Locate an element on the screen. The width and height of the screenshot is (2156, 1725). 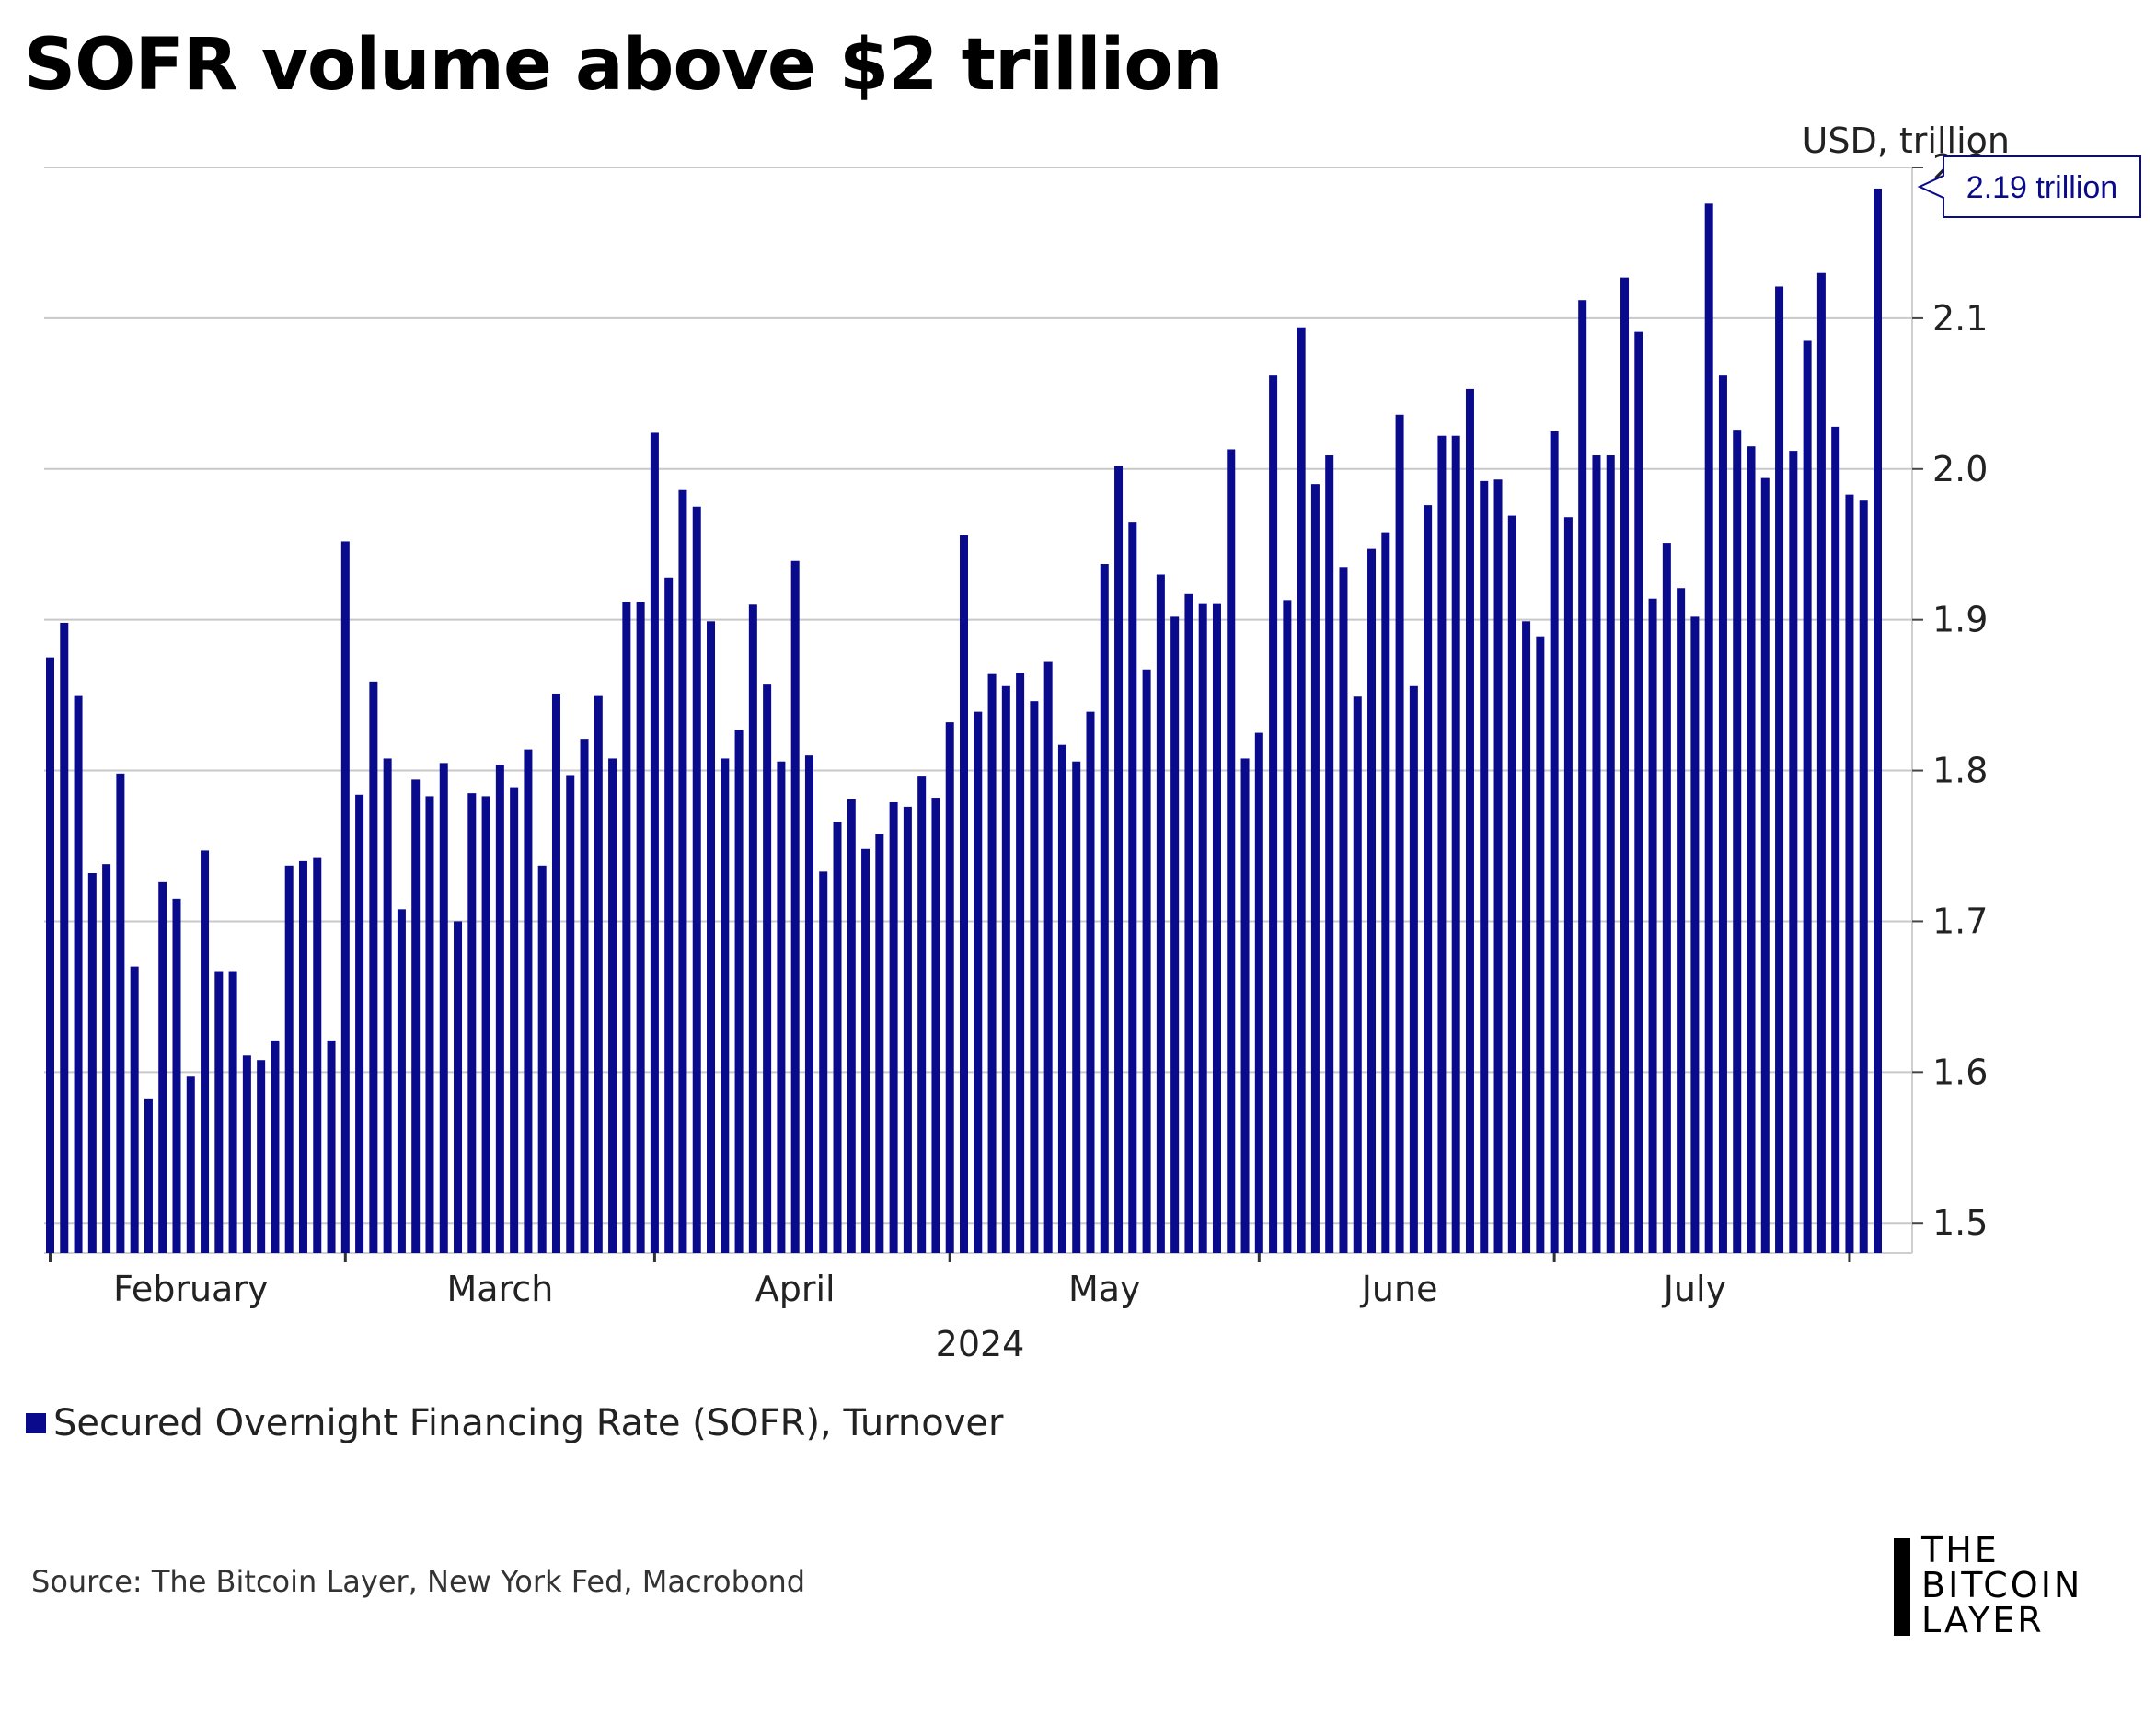
callout-box is located at coordinates (2029, 186).